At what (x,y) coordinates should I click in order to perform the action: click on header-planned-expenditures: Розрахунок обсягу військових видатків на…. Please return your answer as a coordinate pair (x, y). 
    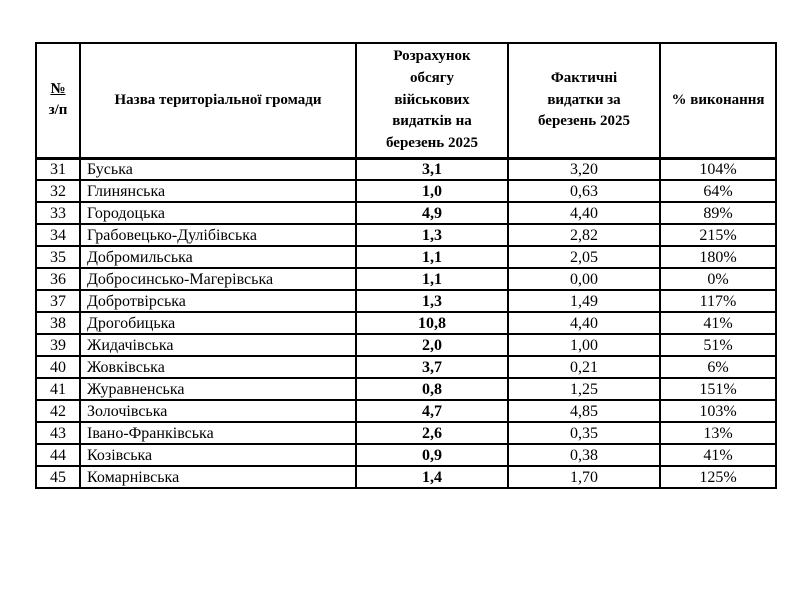
    Looking at the image, I should click on (432, 100).